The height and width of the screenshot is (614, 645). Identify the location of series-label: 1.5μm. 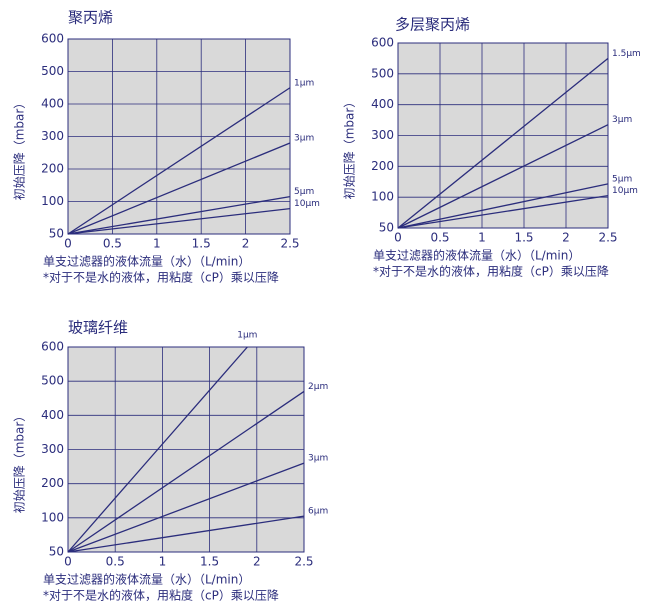
(626, 54).